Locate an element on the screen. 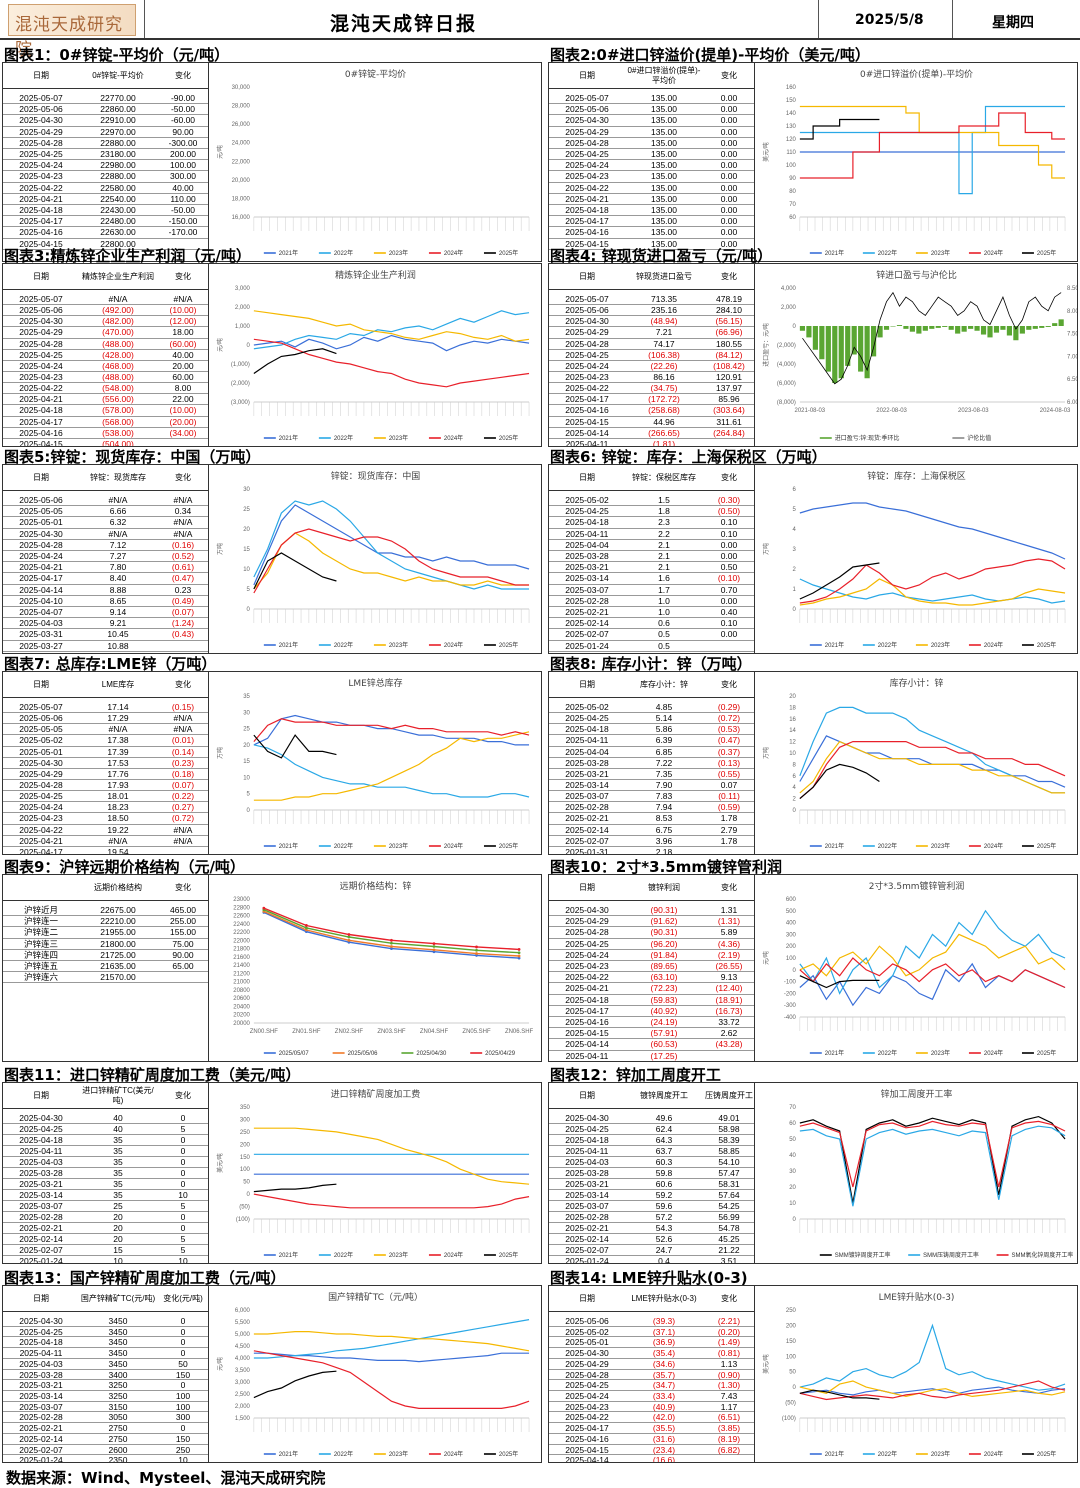  table-row: 2025-04-15 (23.4) (6.82) is located at coordinates (651, 1450).